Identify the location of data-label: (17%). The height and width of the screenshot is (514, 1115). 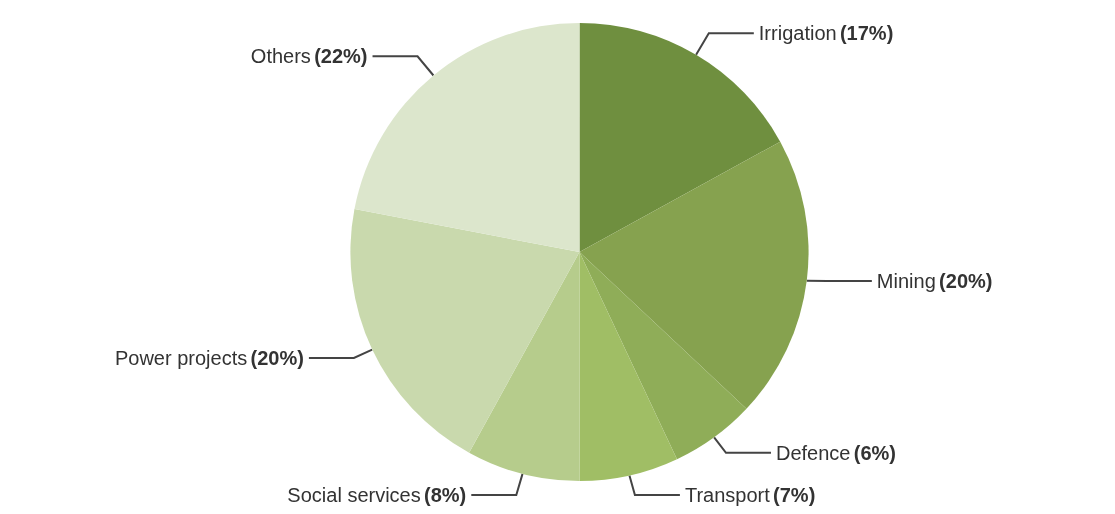
(866, 33).